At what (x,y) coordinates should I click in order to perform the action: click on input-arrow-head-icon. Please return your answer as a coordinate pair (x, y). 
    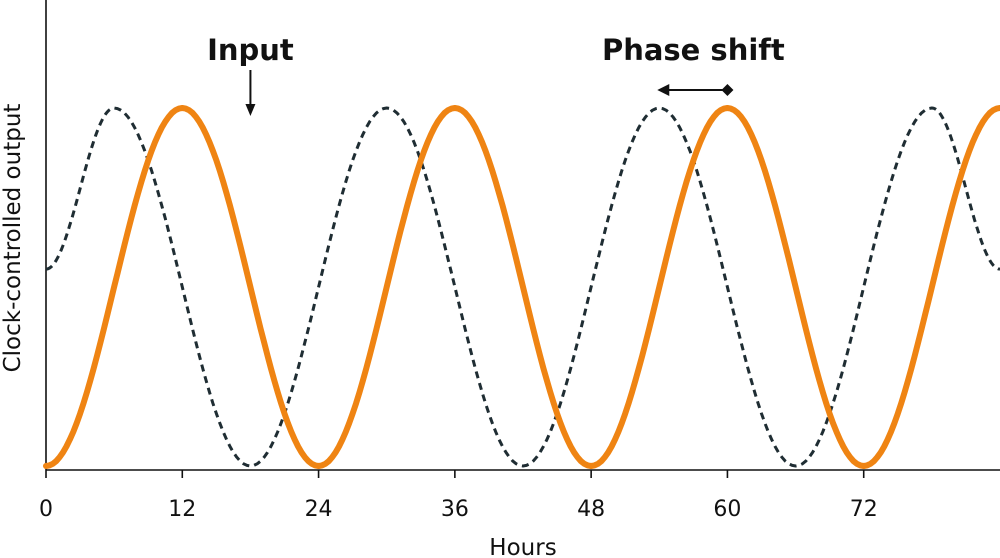
    Looking at the image, I should click on (250, 110).